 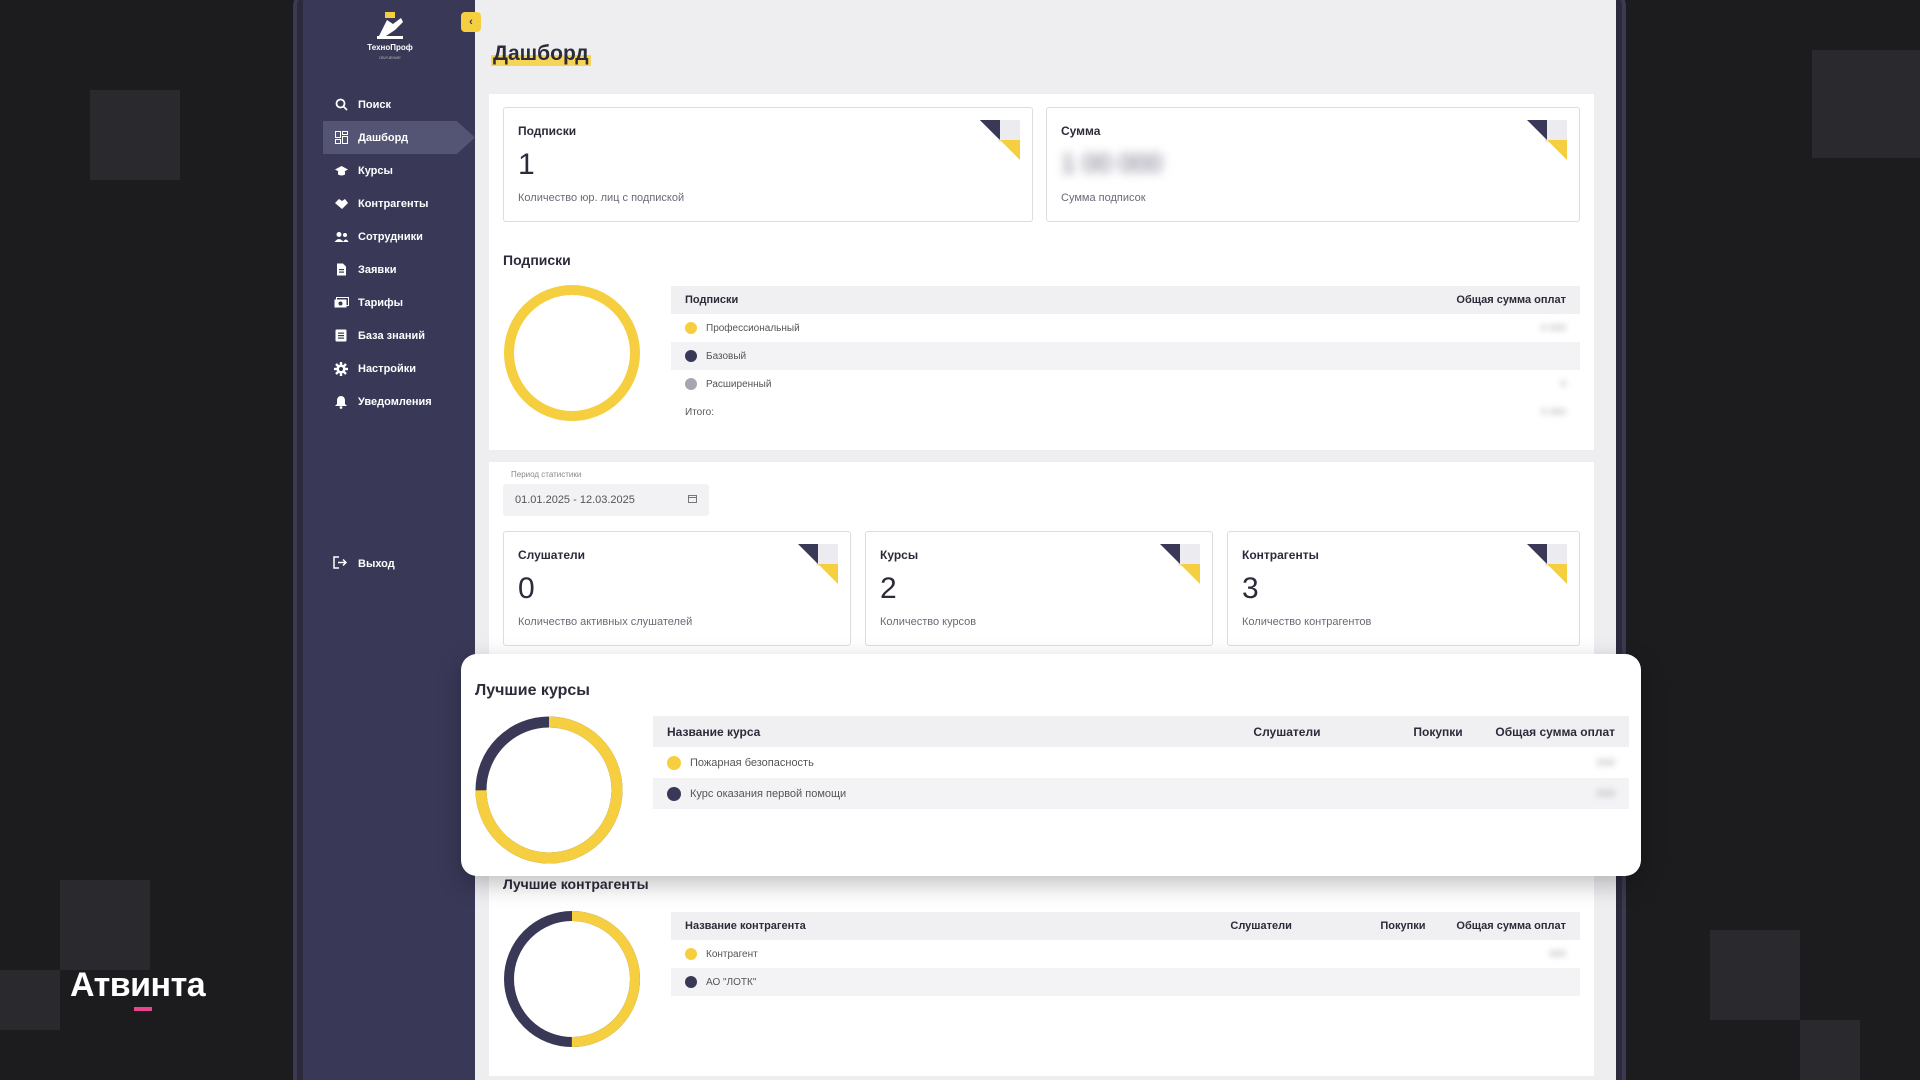 I want to click on sidebar-item-employees: Сотрудники, so click(x=399, y=236).